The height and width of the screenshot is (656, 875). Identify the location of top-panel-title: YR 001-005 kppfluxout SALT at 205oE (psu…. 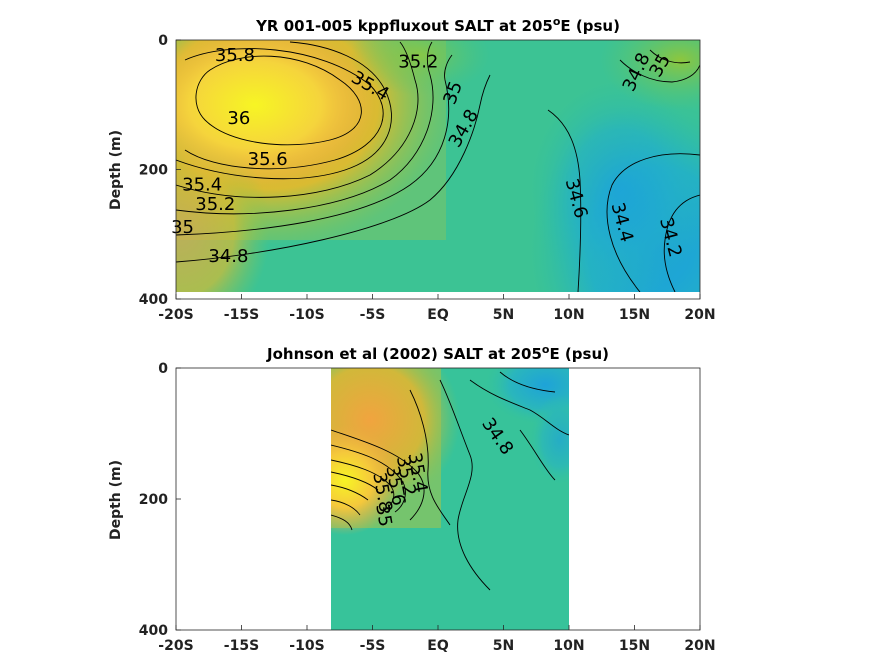
(437, 25).